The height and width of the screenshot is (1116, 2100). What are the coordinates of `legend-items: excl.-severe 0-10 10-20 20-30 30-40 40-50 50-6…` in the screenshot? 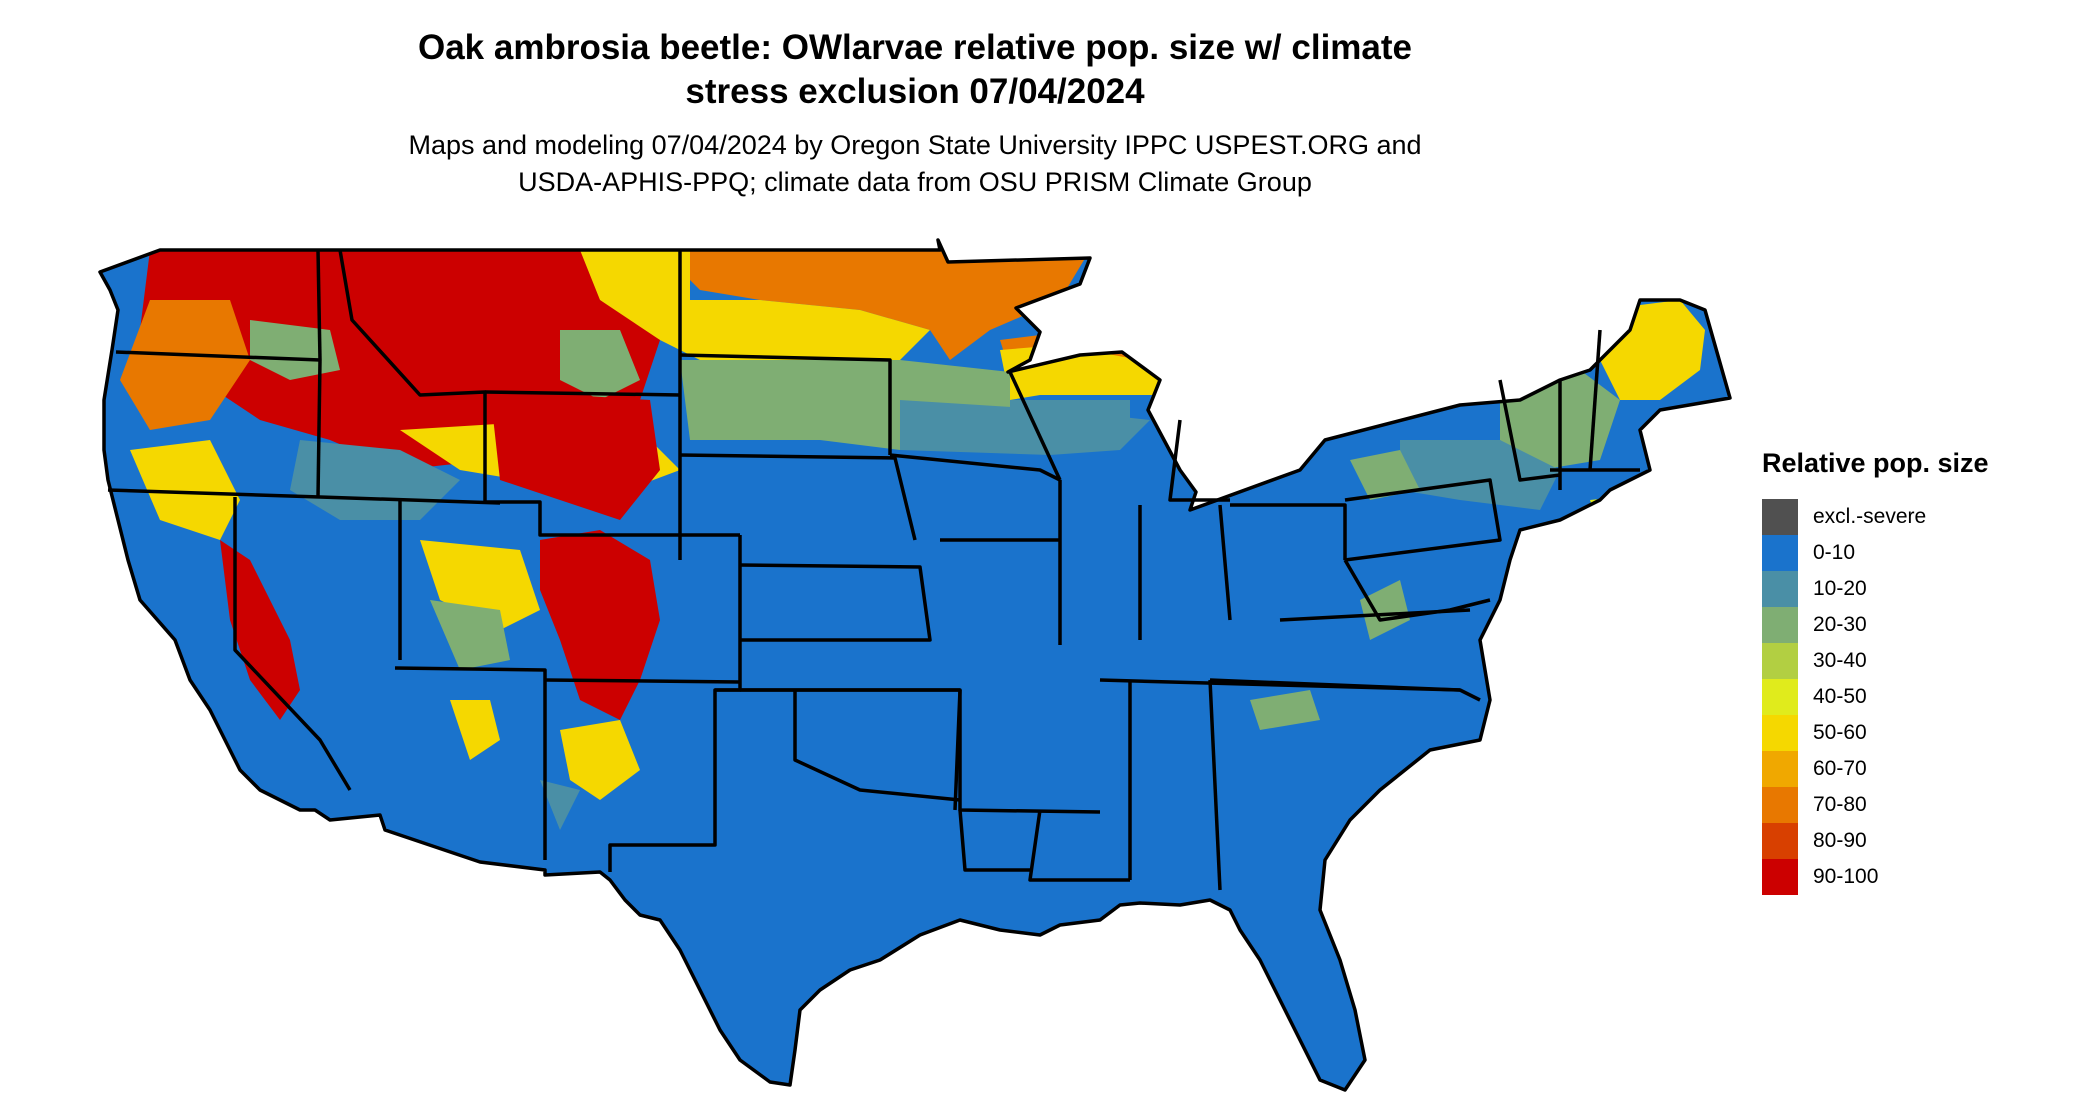 It's located at (1875, 697).